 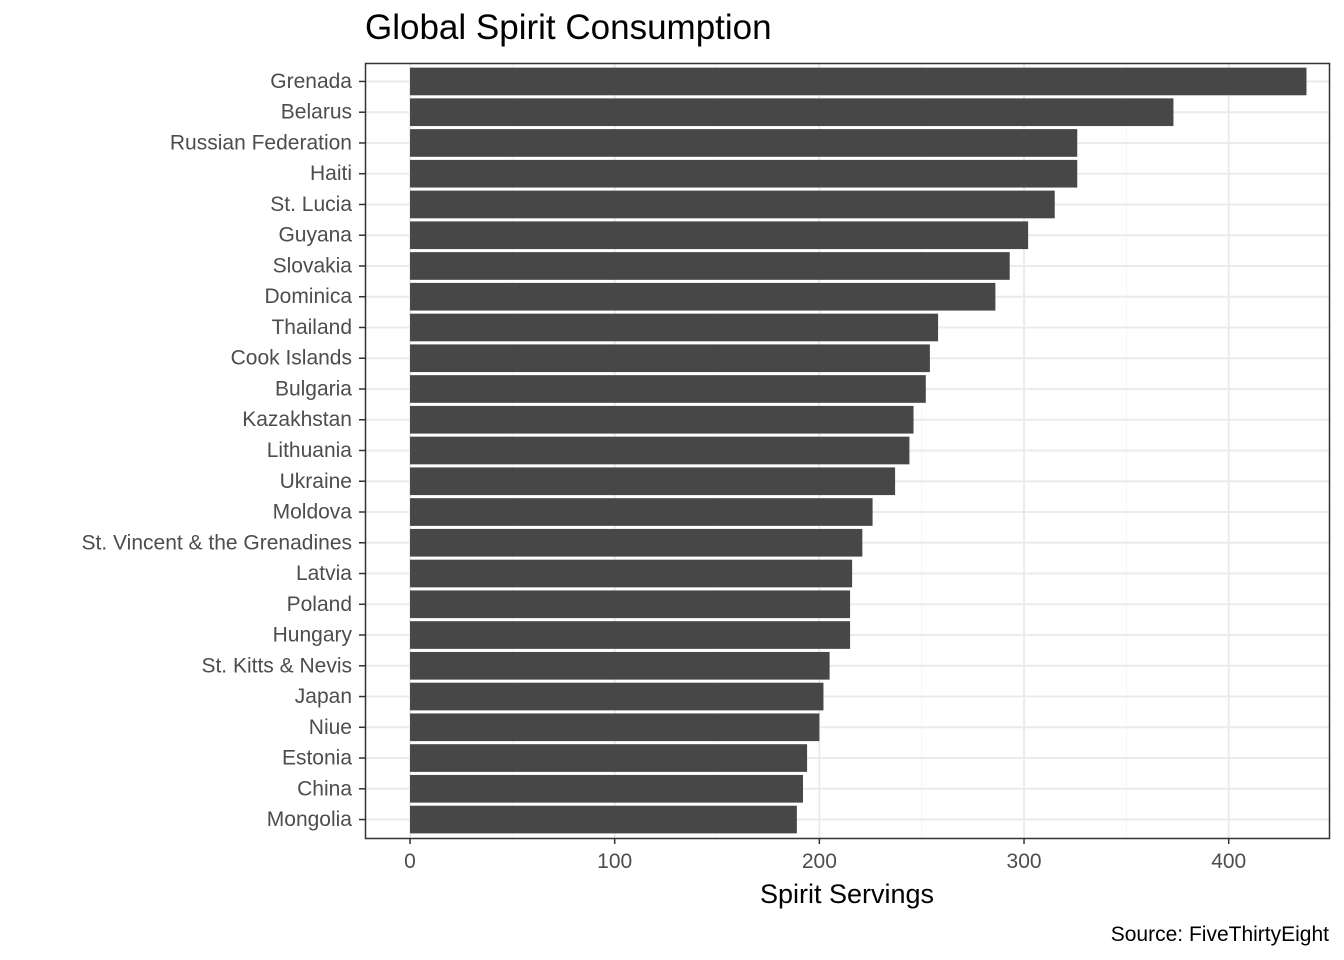 What do you see at coordinates (710, 266) in the screenshot?
I see `bar-slovakia` at bounding box center [710, 266].